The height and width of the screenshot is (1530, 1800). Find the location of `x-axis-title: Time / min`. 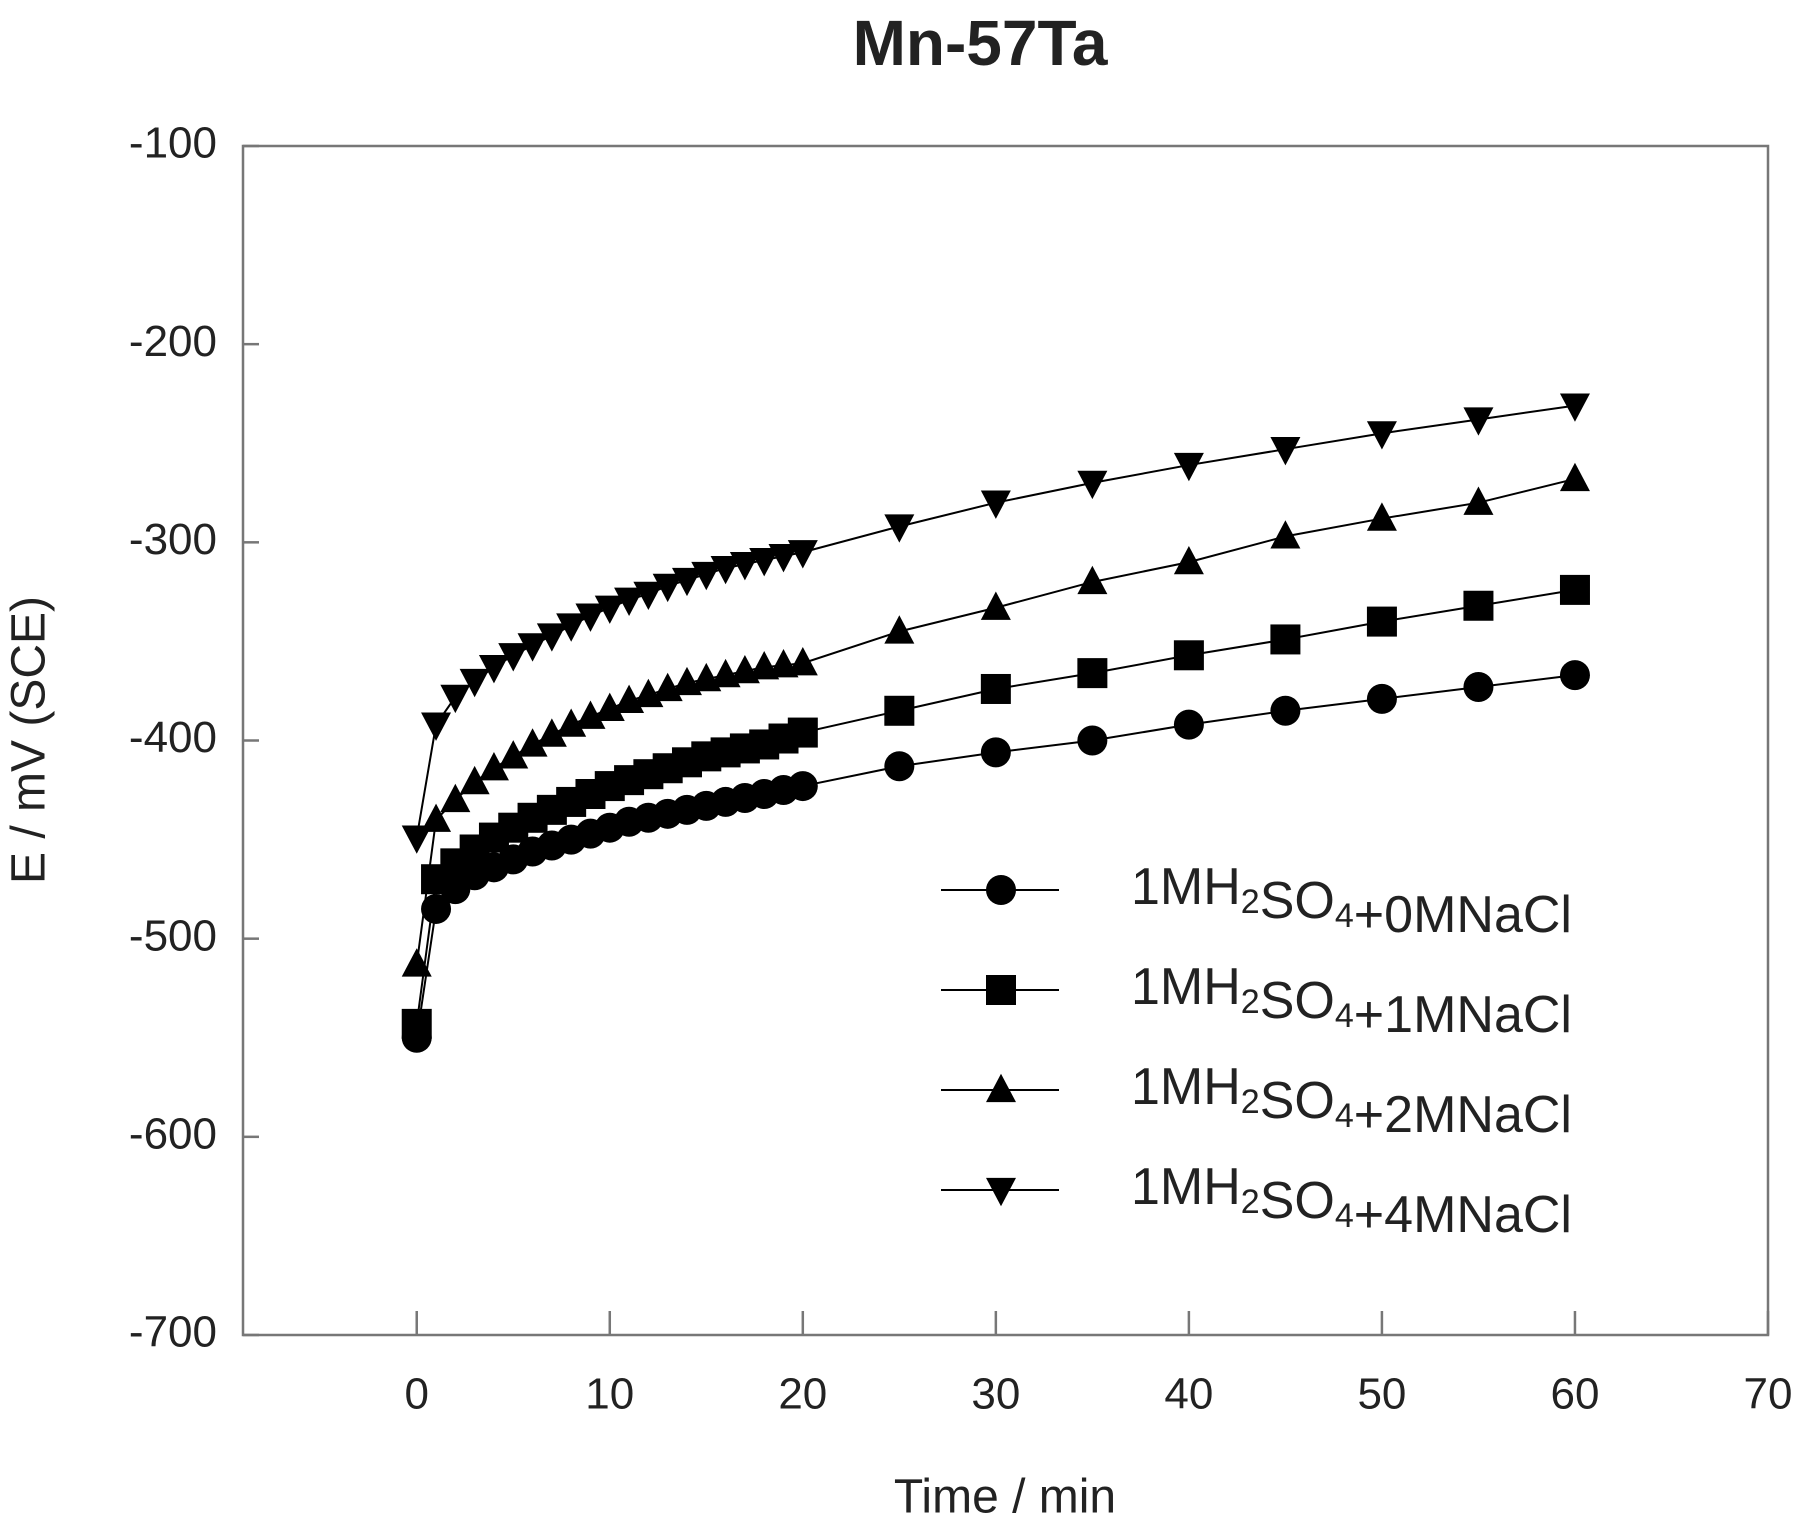

x-axis-title: Time / min is located at coordinates (1005, 1497).